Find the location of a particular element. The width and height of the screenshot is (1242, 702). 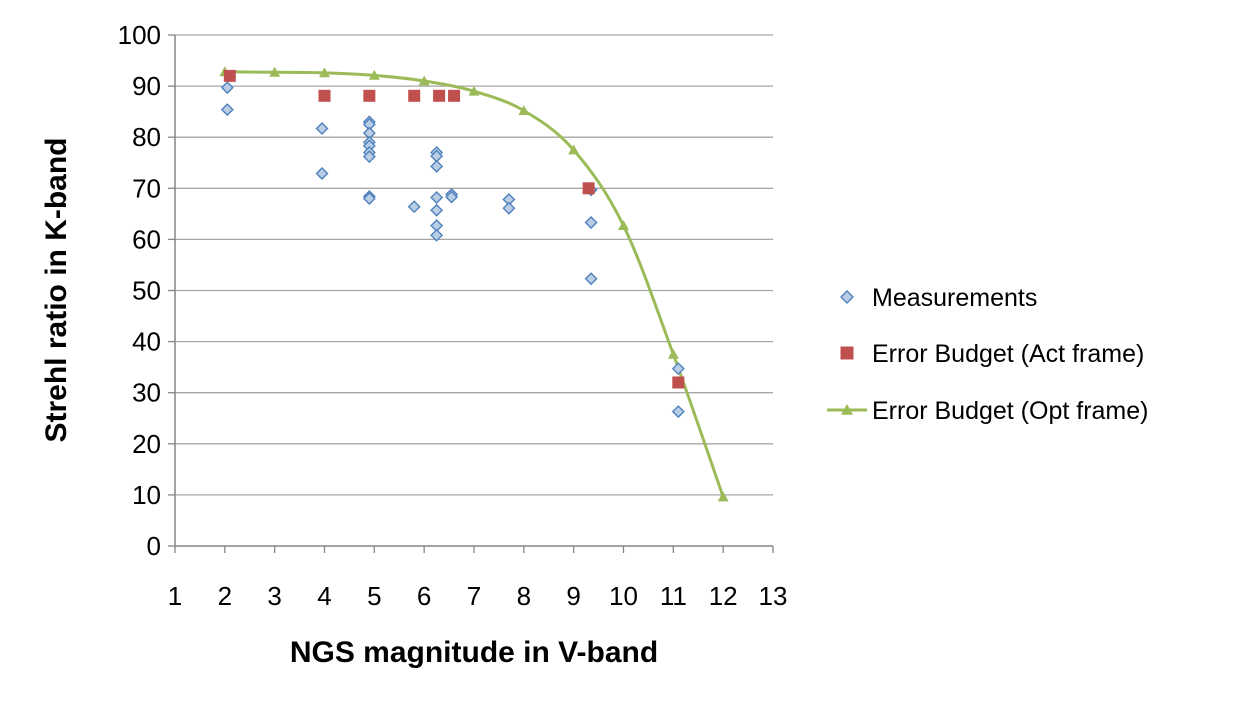

x-tick-label: 13 is located at coordinates (773, 596).